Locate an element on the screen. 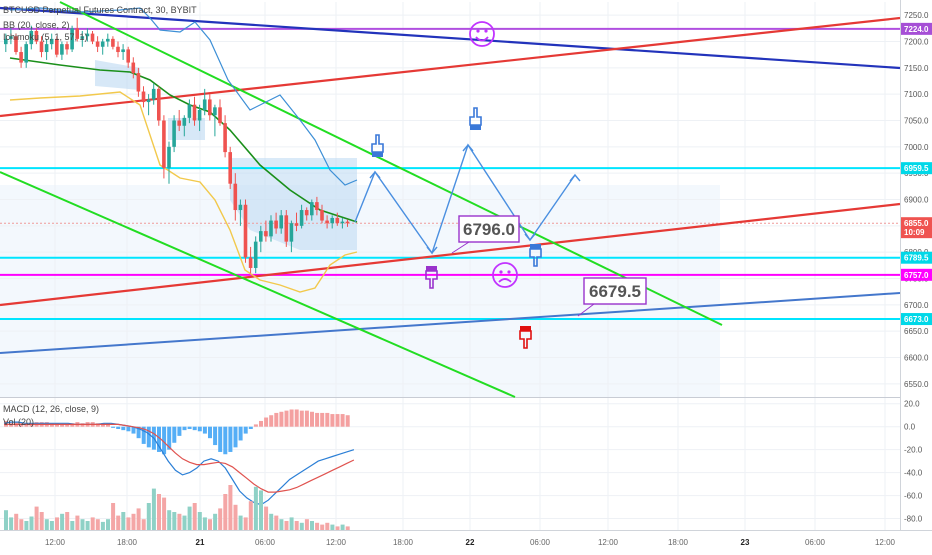 The width and height of the screenshot is (932, 555). y-tick-label: 6550.0 is located at coordinates (916, 384).